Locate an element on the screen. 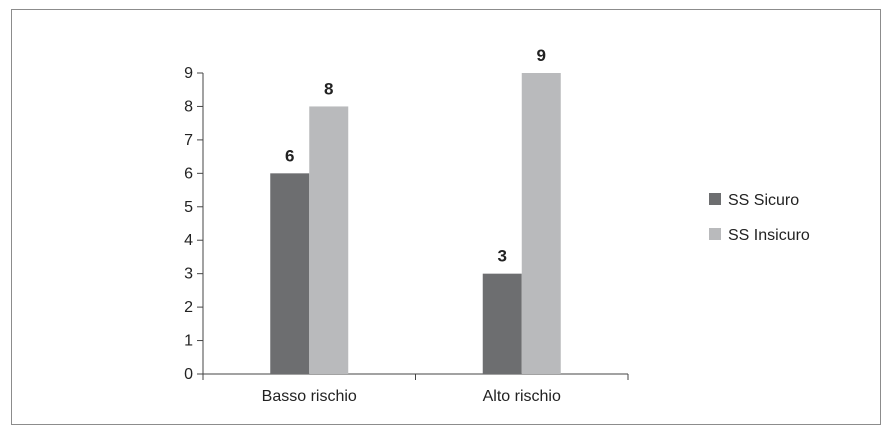 This screenshot has height=429, width=883. y-axis: 0 1 2 3 4 5 6 7 8 9 is located at coordinates (194, 224).